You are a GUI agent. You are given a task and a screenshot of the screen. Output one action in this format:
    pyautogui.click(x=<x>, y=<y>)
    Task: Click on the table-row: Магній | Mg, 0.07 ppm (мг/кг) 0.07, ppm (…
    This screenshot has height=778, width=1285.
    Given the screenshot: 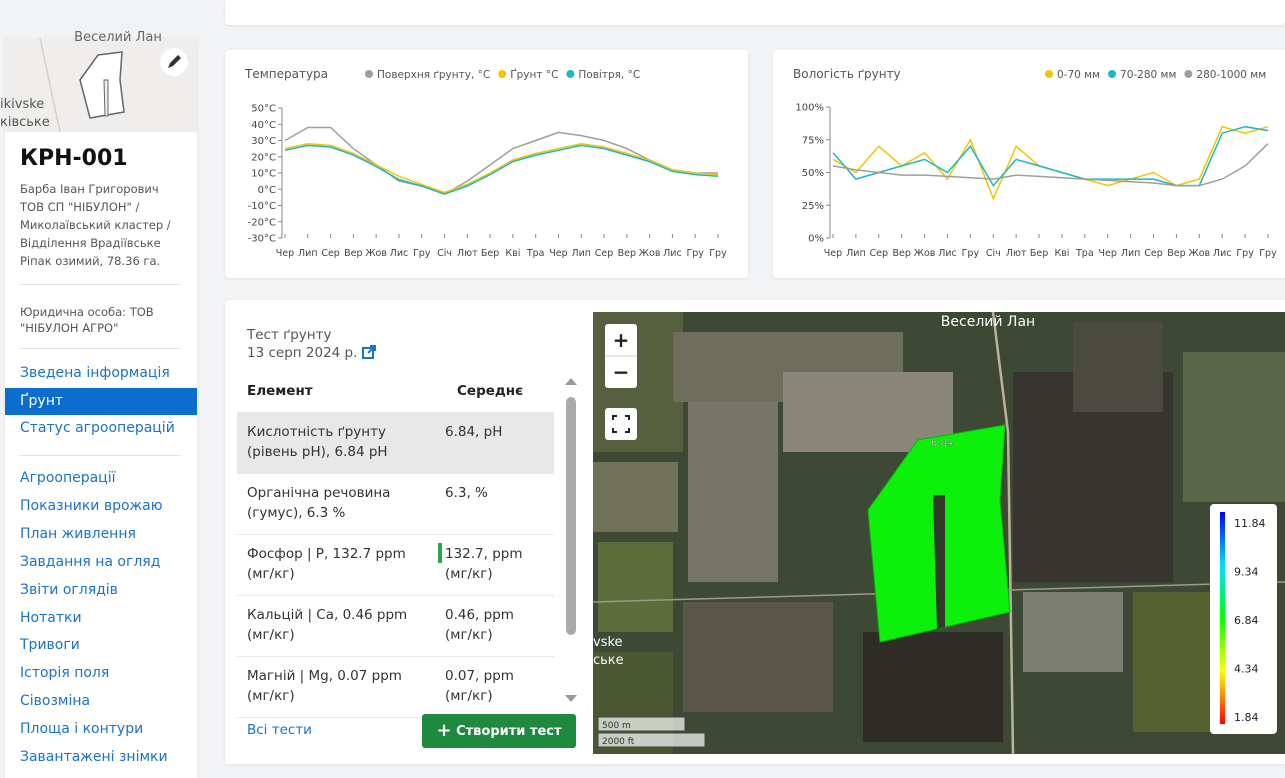 What is the action you would take?
    pyautogui.click(x=395, y=687)
    